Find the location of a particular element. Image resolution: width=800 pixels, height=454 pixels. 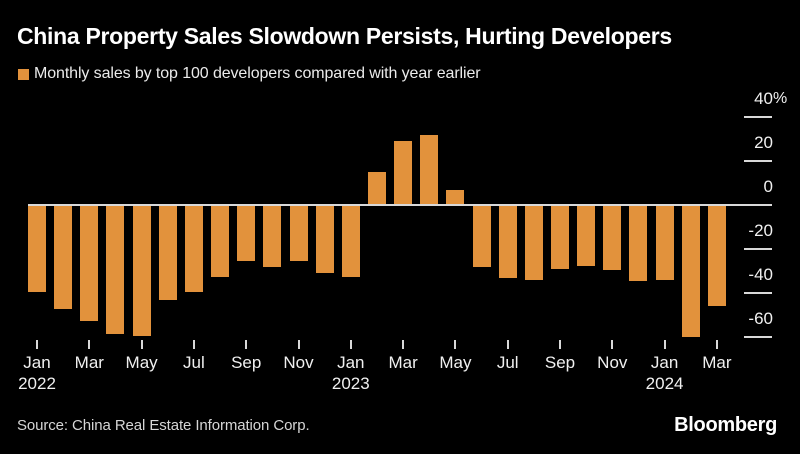

y-tick-number: -60 is located at coordinates (760, 318).